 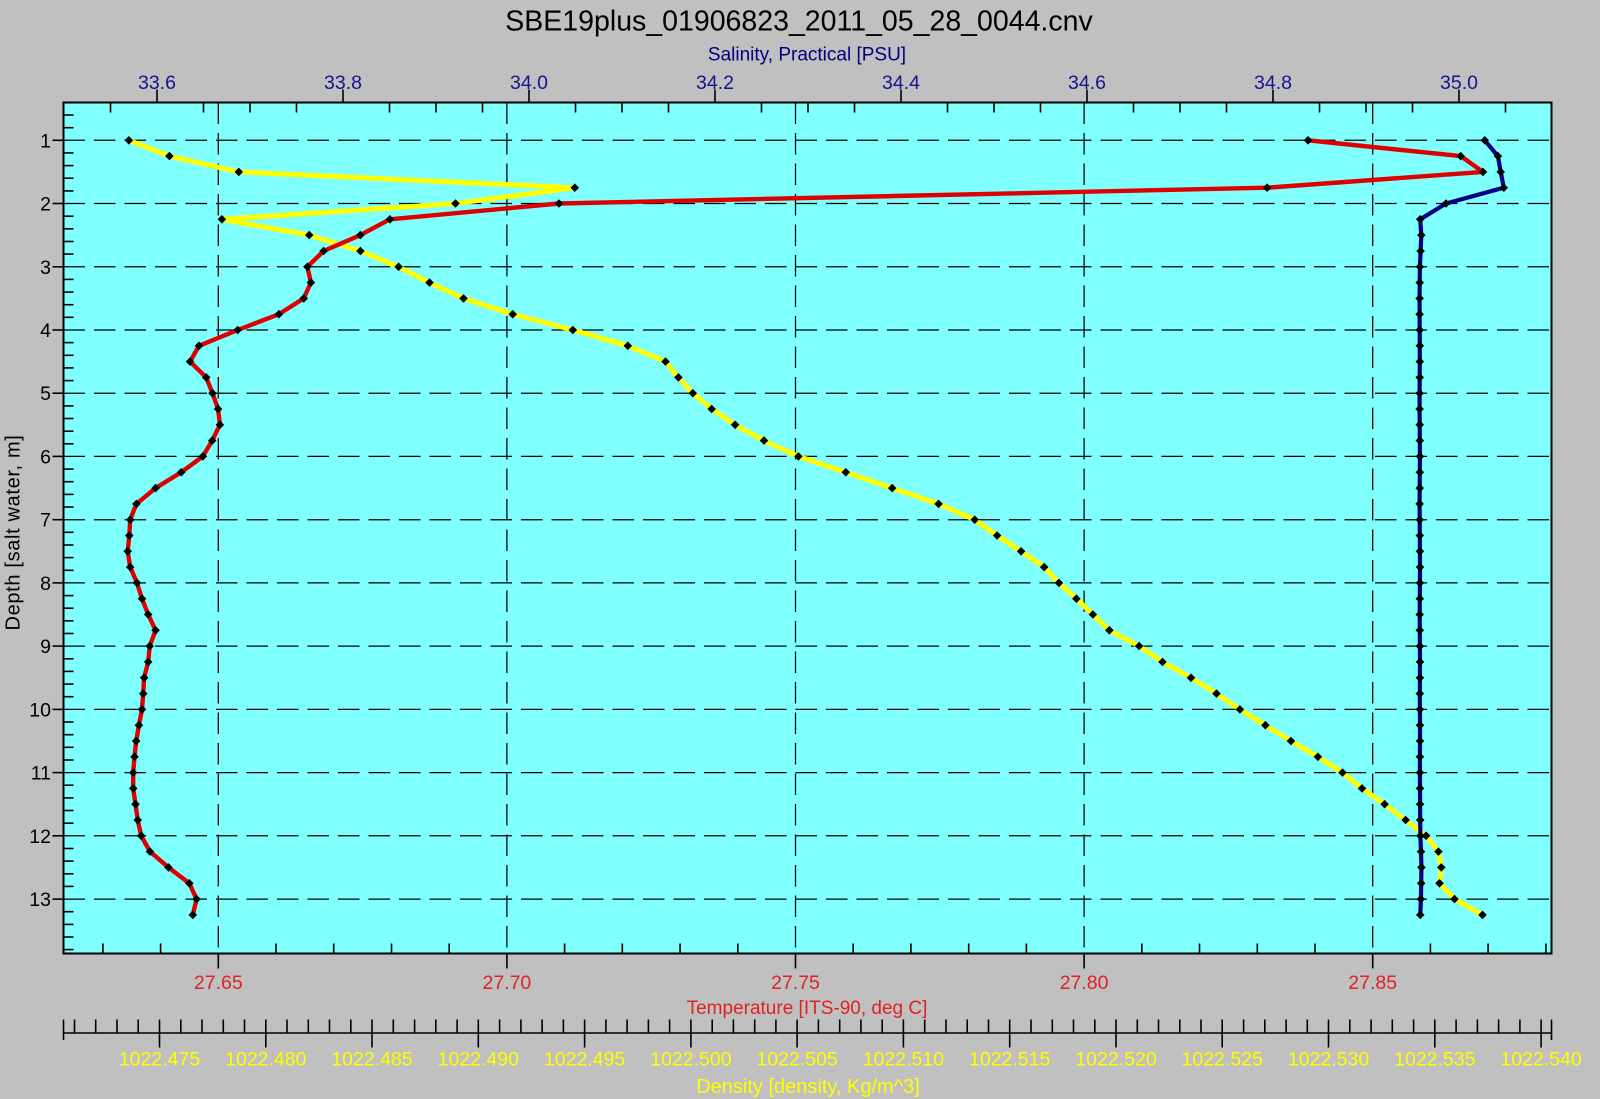 I want to click on svg-text: 1022.535, so click(x=1434, y=1060).